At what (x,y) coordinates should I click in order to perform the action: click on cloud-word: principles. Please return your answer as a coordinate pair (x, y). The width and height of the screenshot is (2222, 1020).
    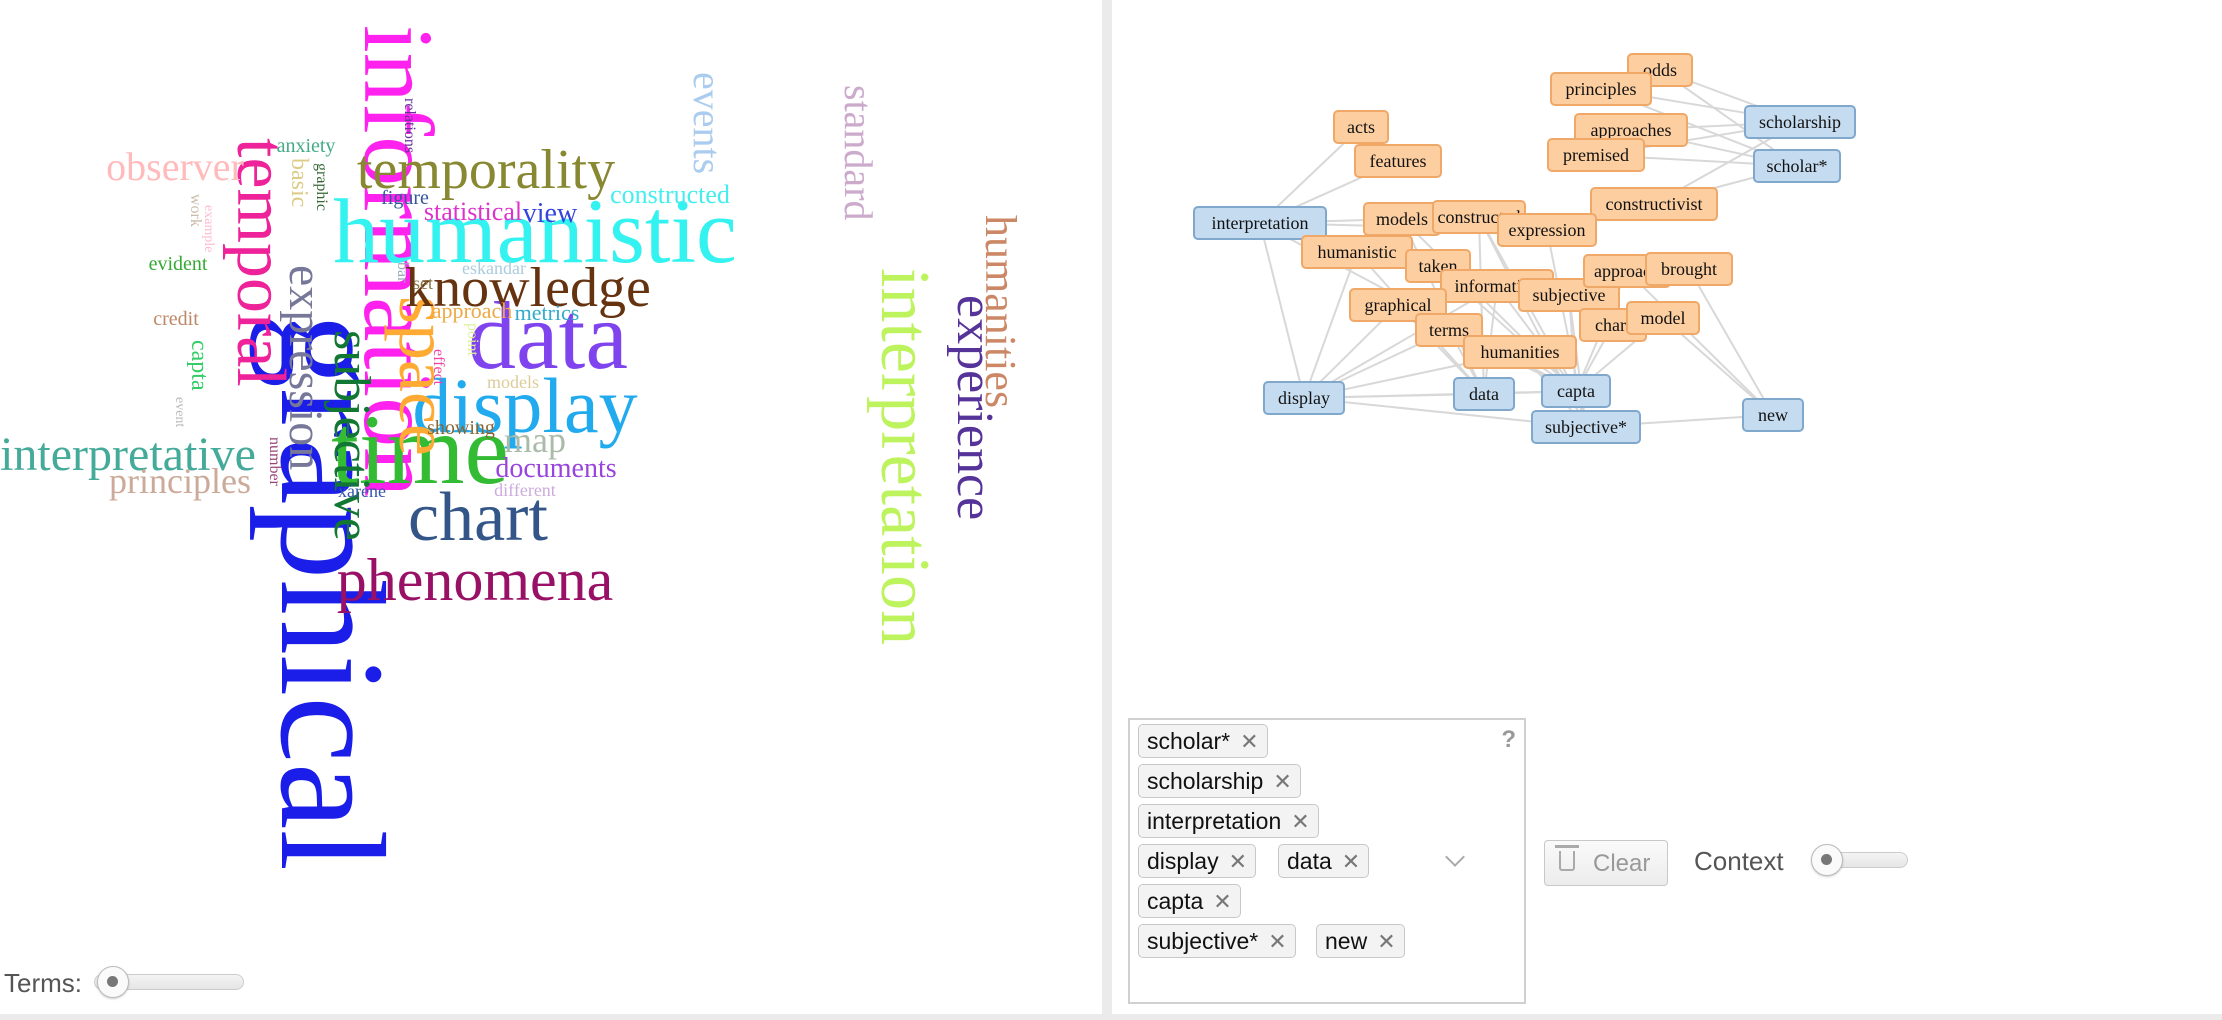
    Looking at the image, I should click on (180, 481).